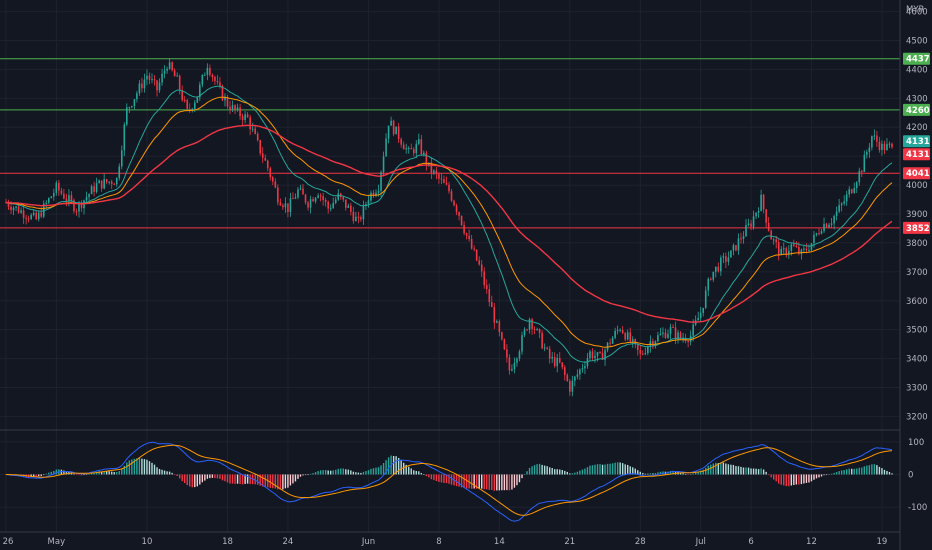  What do you see at coordinates (916, 154) in the screenshot?
I see `price-badge` at bounding box center [916, 154].